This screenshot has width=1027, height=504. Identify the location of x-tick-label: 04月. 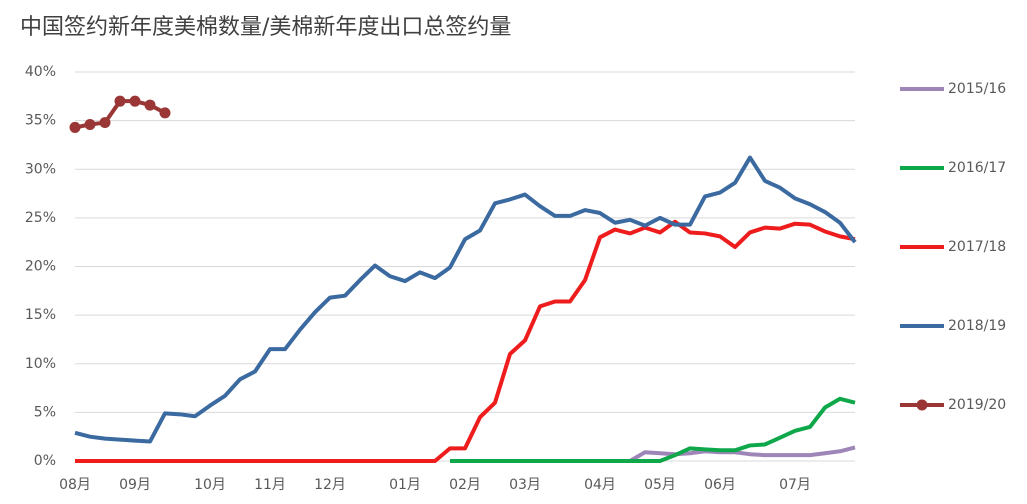
(600, 485).